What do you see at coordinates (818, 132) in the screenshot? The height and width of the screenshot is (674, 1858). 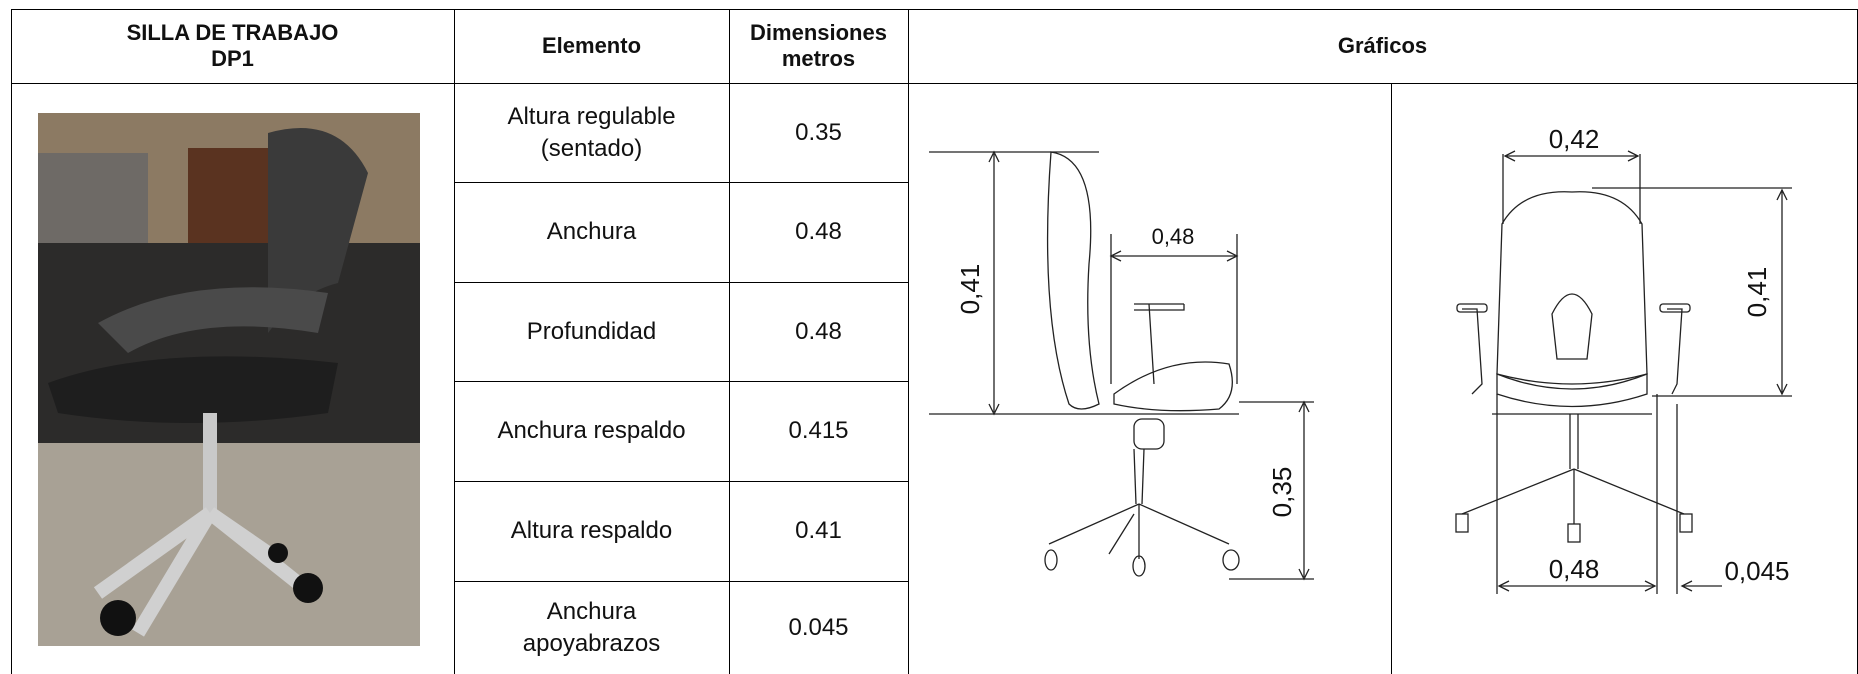 I see `dimension-cell: 0.35` at bounding box center [818, 132].